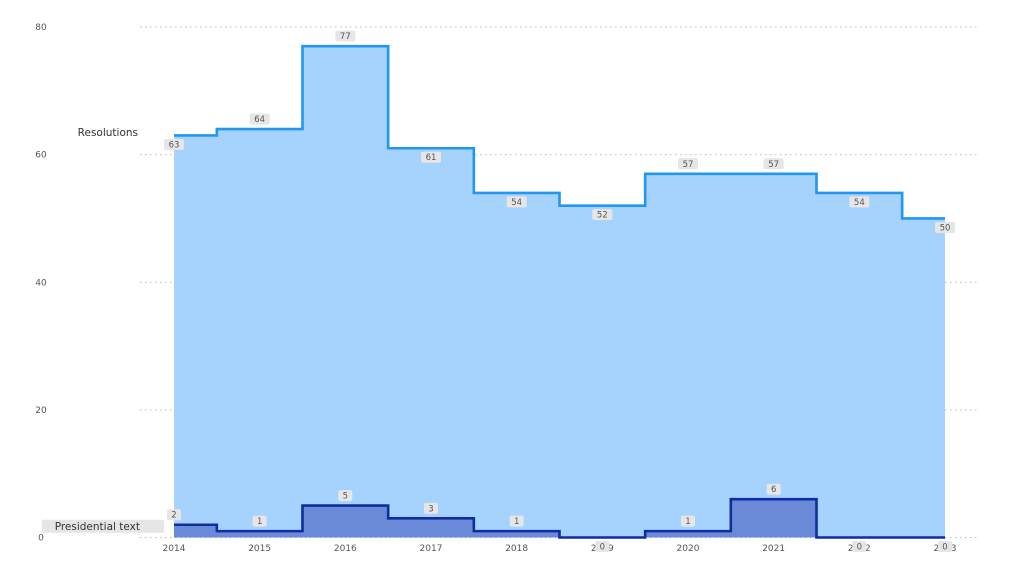 The height and width of the screenshot is (575, 1015). What do you see at coordinates (560, 549) in the screenshot?
I see `x-axis-ticks: 2014201520162017201820192020202120222023` at bounding box center [560, 549].